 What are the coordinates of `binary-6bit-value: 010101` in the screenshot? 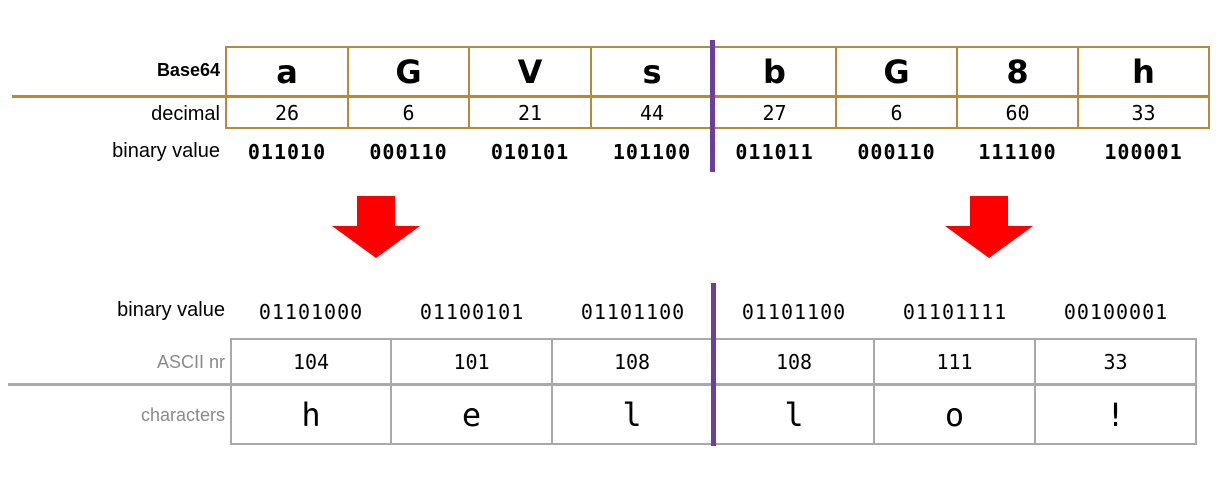 It's located at (530, 152).